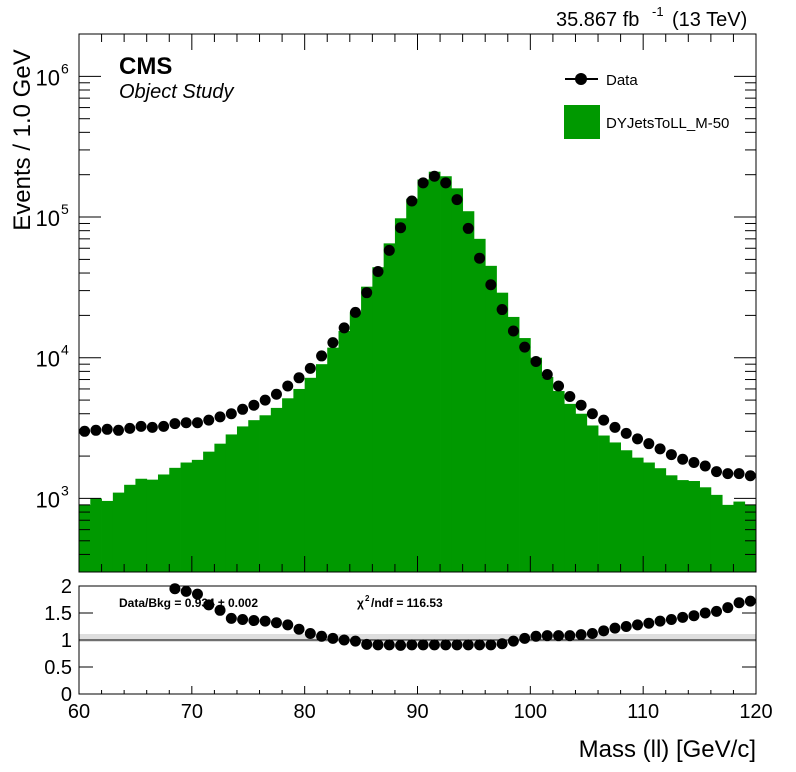 This screenshot has height=772, width=796. What do you see at coordinates (755, 712) in the screenshot?
I see `x-tick-label: 120` at bounding box center [755, 712].